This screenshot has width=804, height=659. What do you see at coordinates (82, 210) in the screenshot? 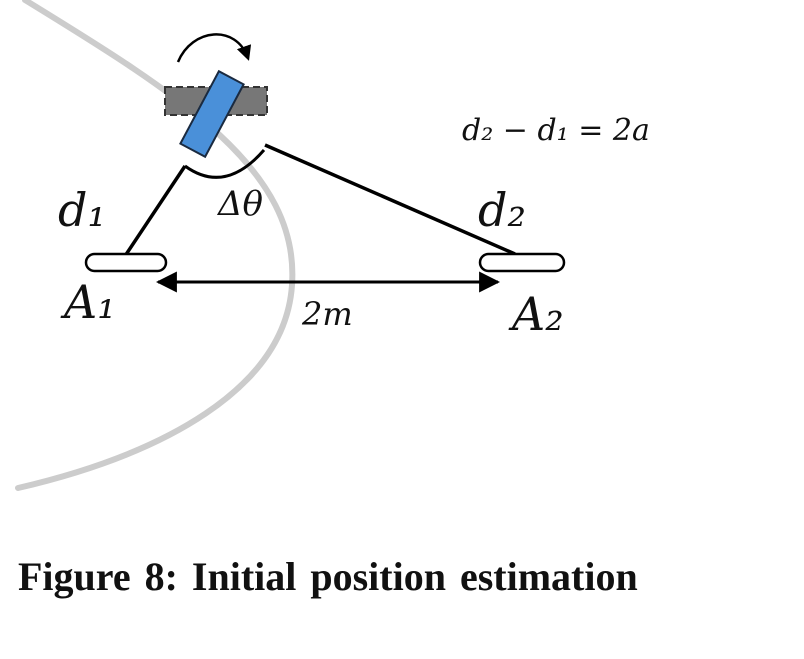
I see `distance-label-d1: d₁` at bounding box center [82, 210].